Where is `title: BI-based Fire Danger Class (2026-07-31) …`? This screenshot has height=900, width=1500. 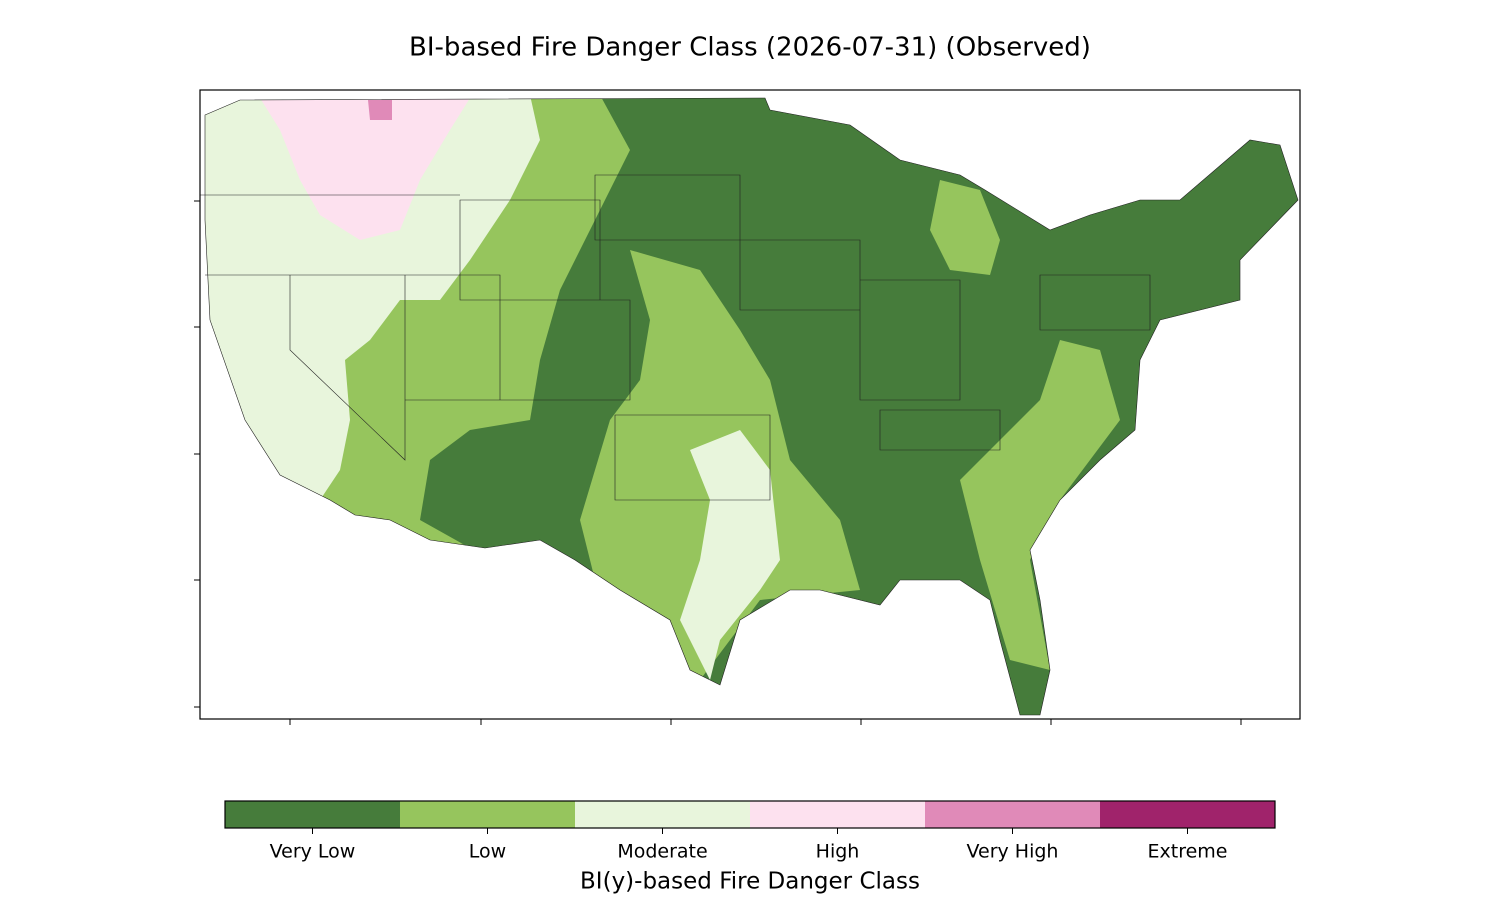 title: BI-based Fire Danger Class (2026-07-31) … is located at coordinates (750, 48).